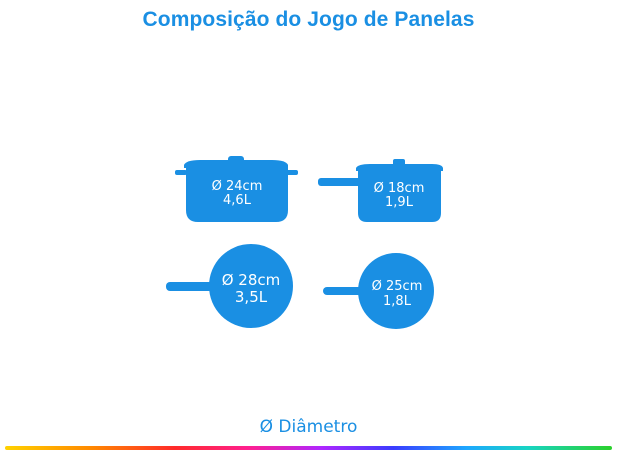 The image size is (617, 463). I want to click on frying-pan-icon: Ø 28cm 3,5L, so click(229, 286).